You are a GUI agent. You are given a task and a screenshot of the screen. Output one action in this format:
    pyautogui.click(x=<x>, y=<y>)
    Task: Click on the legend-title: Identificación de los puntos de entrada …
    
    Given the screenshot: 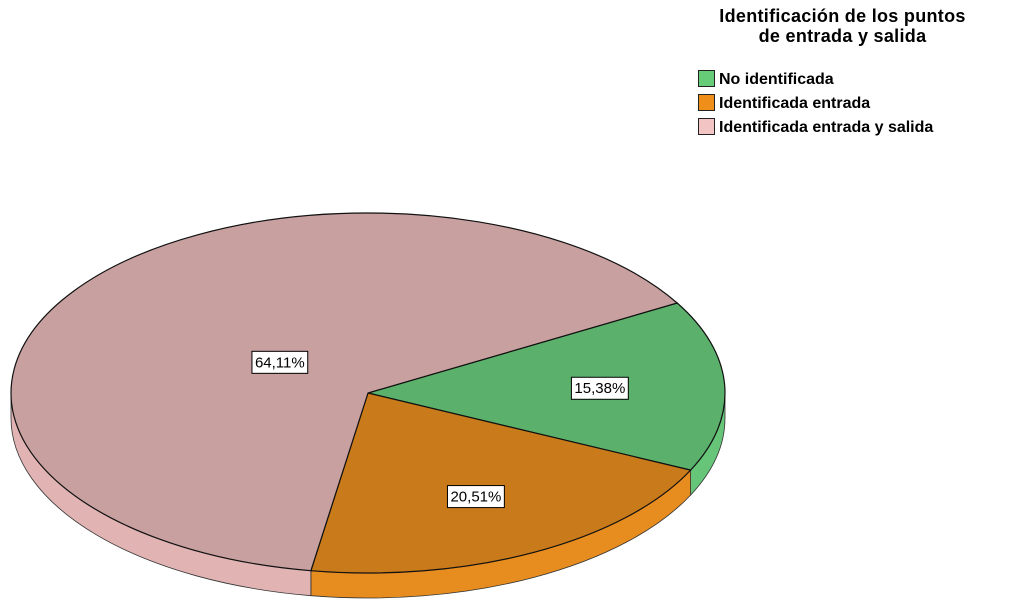 What is the action you would take?
    pyautogui.click(x=842, y=26)
    